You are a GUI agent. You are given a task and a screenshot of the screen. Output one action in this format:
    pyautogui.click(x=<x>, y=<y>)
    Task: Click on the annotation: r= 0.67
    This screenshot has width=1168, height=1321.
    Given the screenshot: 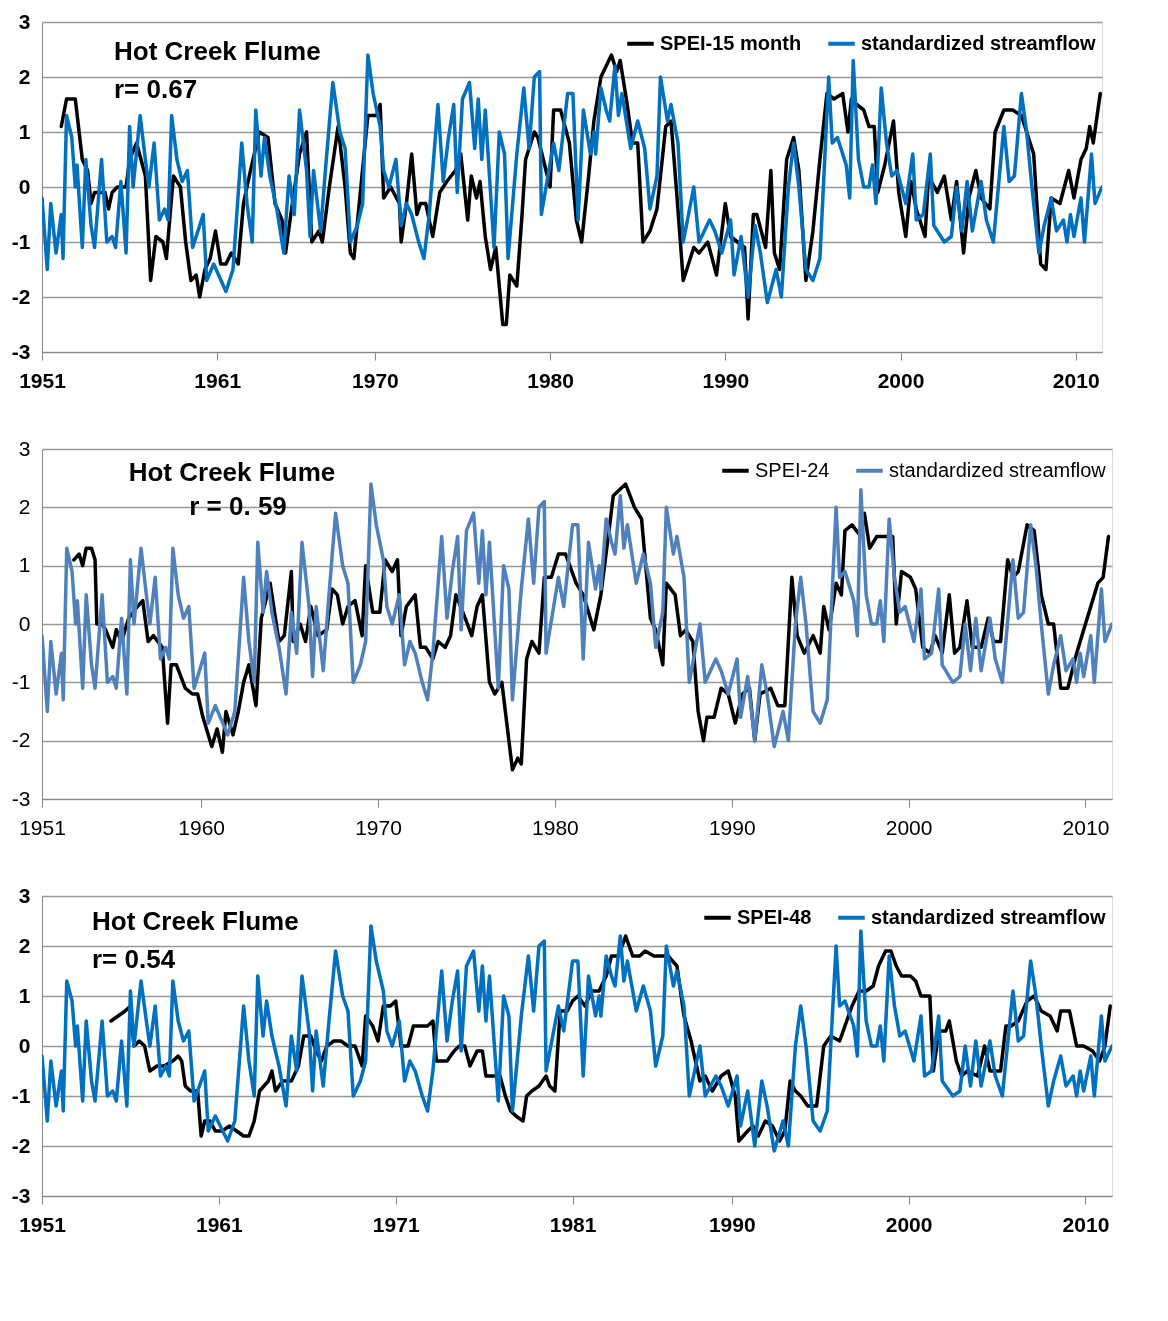 What is the action you would take?
    pyautogui.click(x=156, y=89)
    